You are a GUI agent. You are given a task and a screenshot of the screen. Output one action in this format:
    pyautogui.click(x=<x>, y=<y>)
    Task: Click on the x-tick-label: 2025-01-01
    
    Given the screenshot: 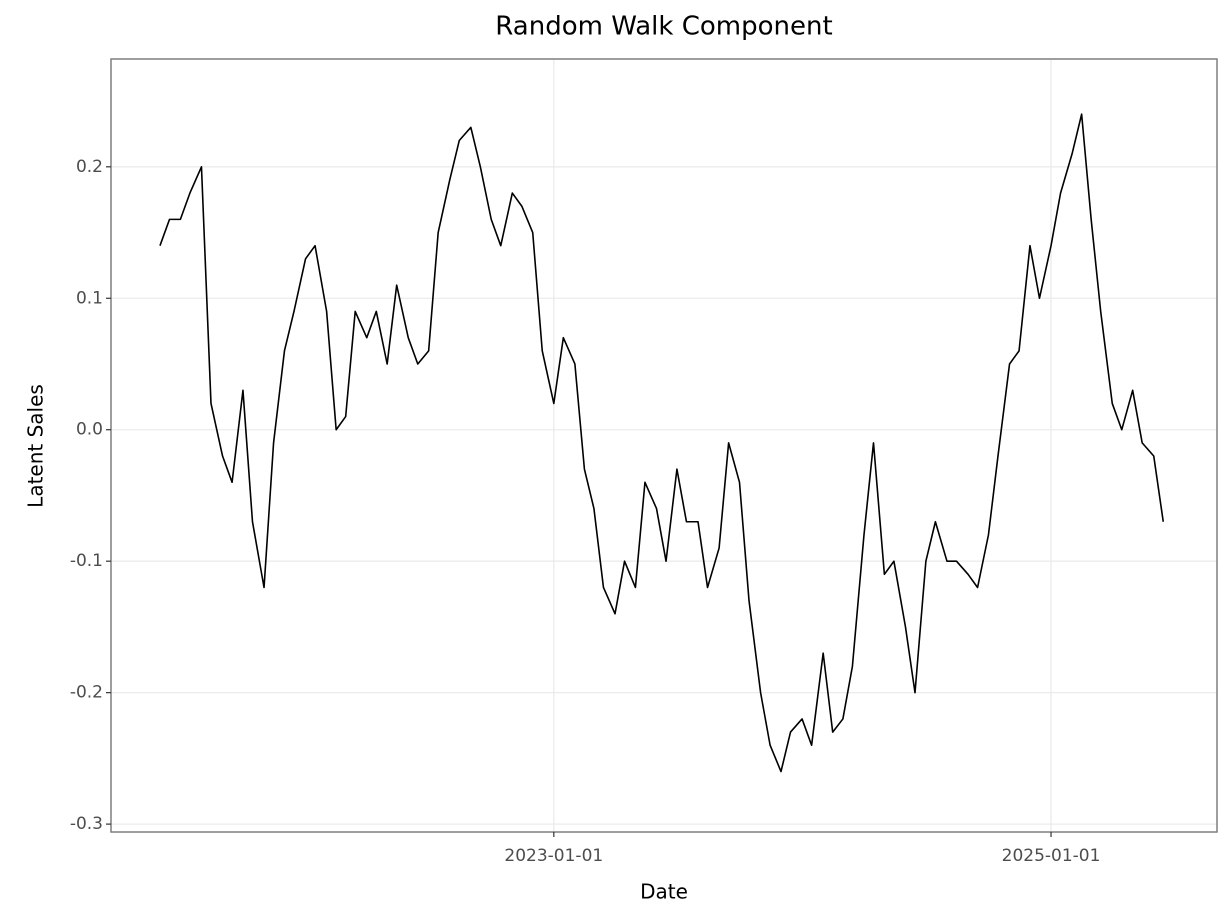 What is the action you would take?
    pyautogui.click(x=1051, y=856)
    